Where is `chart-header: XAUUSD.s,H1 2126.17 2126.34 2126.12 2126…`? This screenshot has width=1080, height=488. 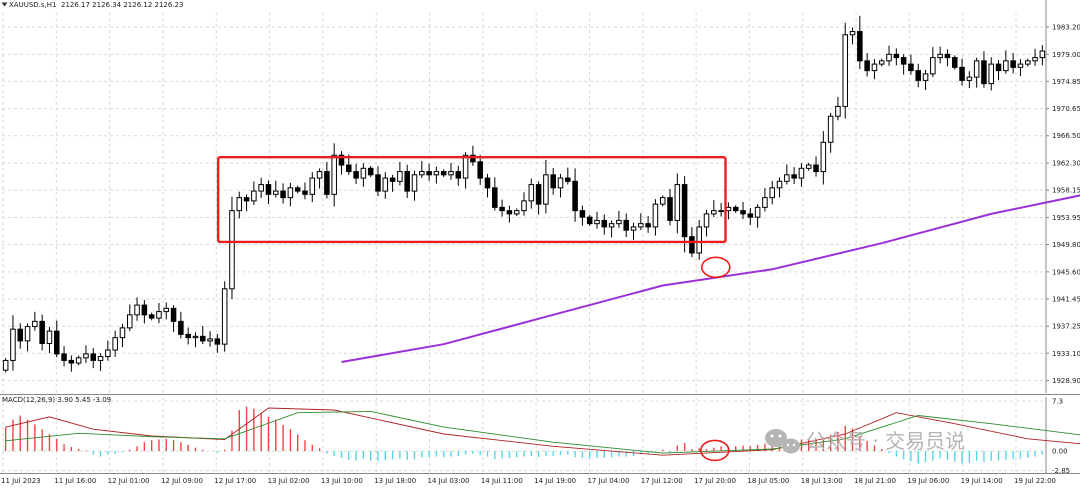
chart-header: XAUUSD.s,H1 2126.17 2126.34 2126.12 2126… is located at coordinates (92, 5).